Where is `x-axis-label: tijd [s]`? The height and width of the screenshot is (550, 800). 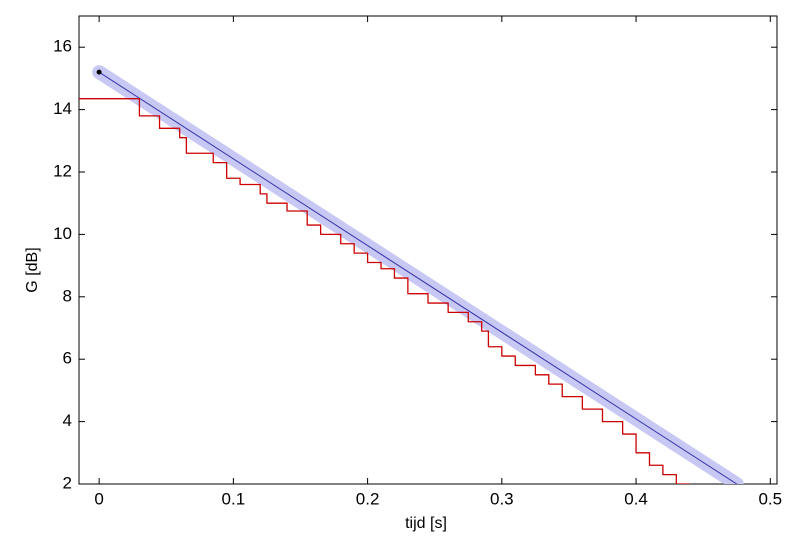
x-axis-label: tijd [s] is located at coordinates (426, 523).